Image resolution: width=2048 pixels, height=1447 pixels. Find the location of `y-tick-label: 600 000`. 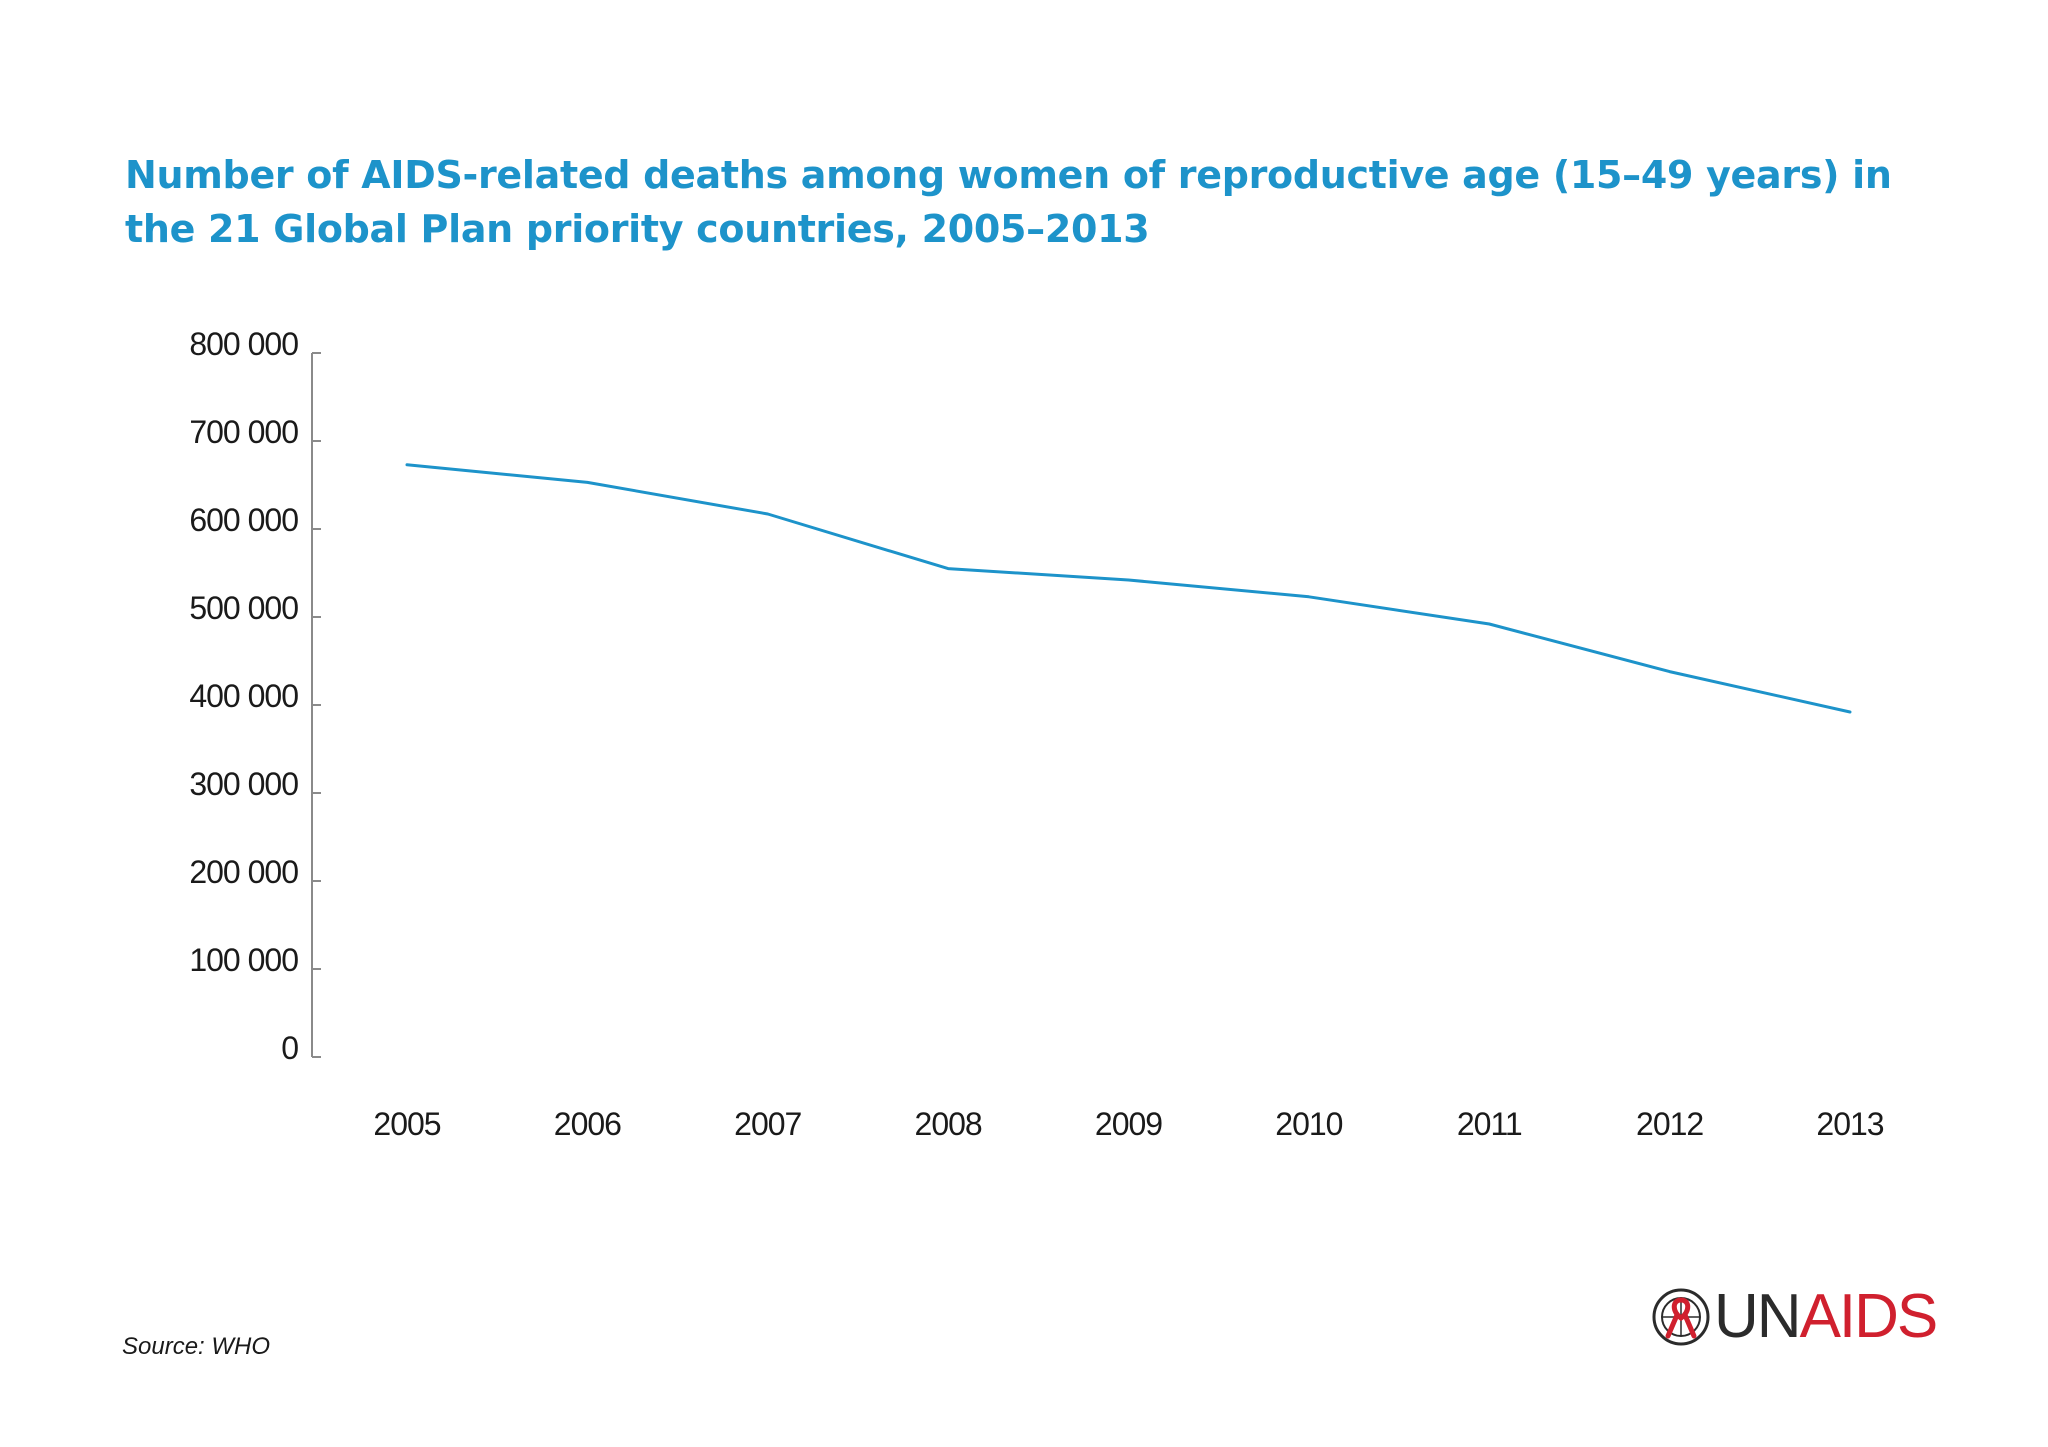

y-tick-label: 600 000 is located at coordinates (243, 520).